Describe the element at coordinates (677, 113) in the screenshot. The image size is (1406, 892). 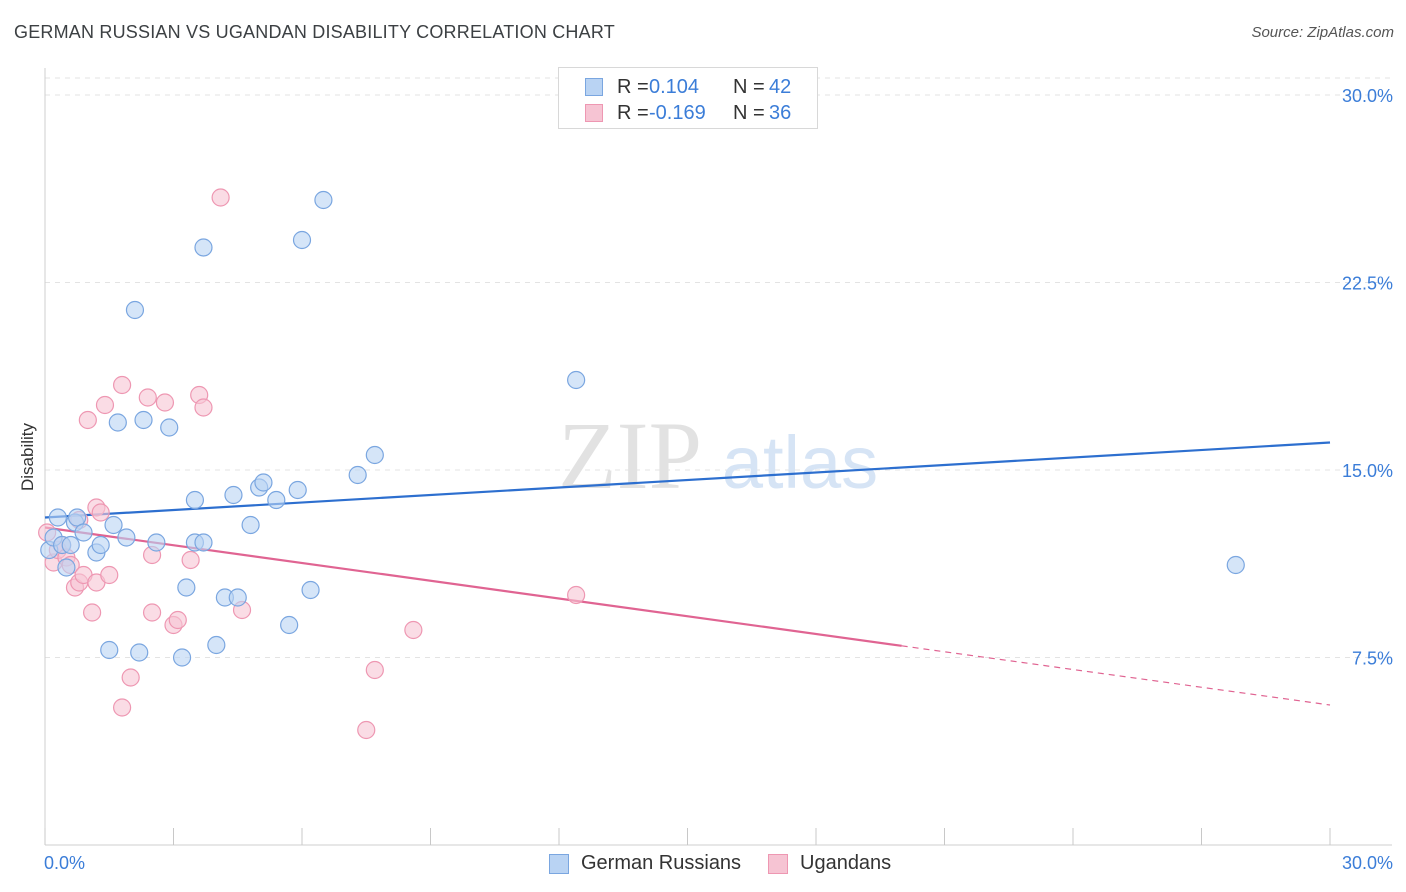
I see `r-value: -0.169` at that location.